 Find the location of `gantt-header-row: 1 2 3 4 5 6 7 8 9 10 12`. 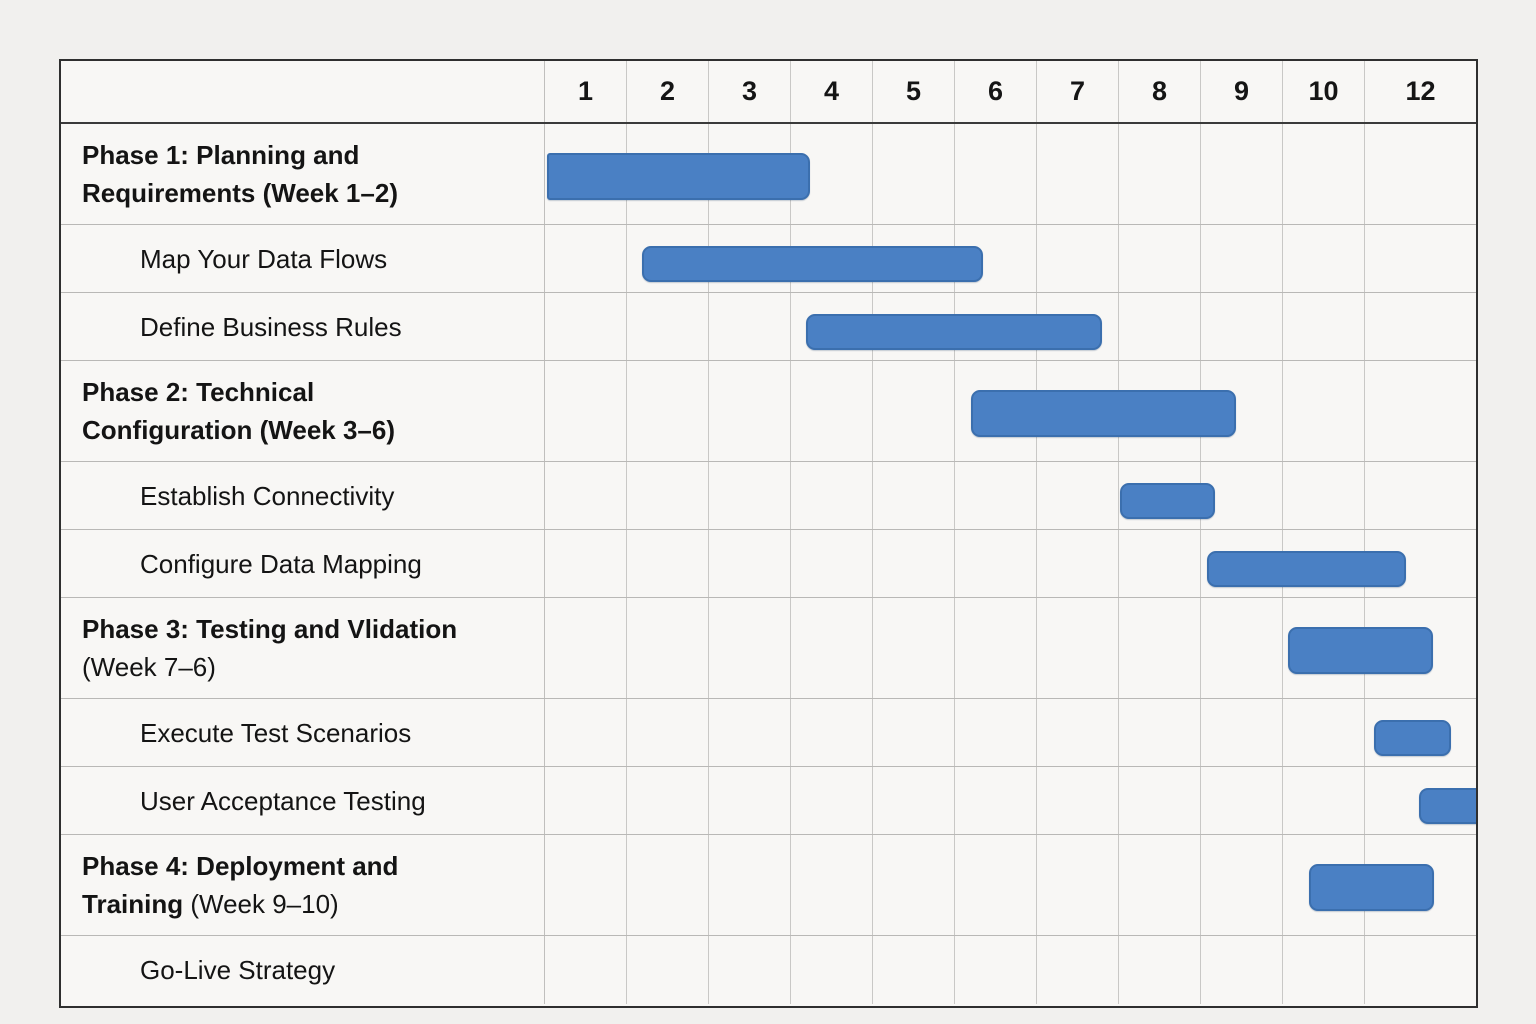

gantt-header-row: 1 2 3 4 5 6 7 8 9 10 12 is located at coordinates (768, 92).